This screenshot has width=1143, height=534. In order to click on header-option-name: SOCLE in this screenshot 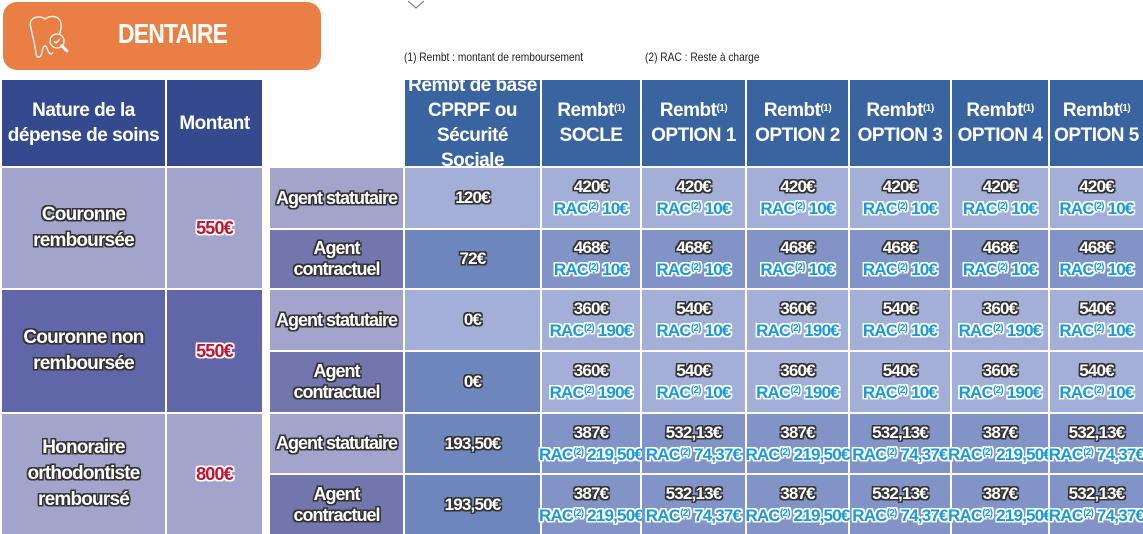, I will do `click(591, 135)`.